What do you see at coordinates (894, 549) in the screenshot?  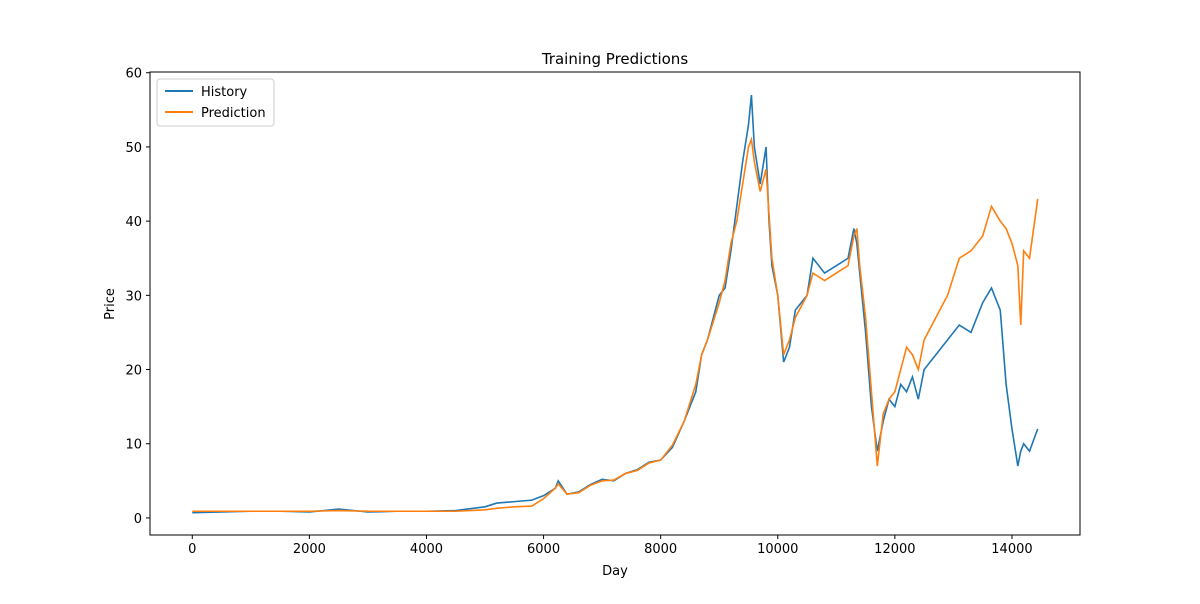 I see `x-tick-label: 12000` at bounding box center [894, 549].